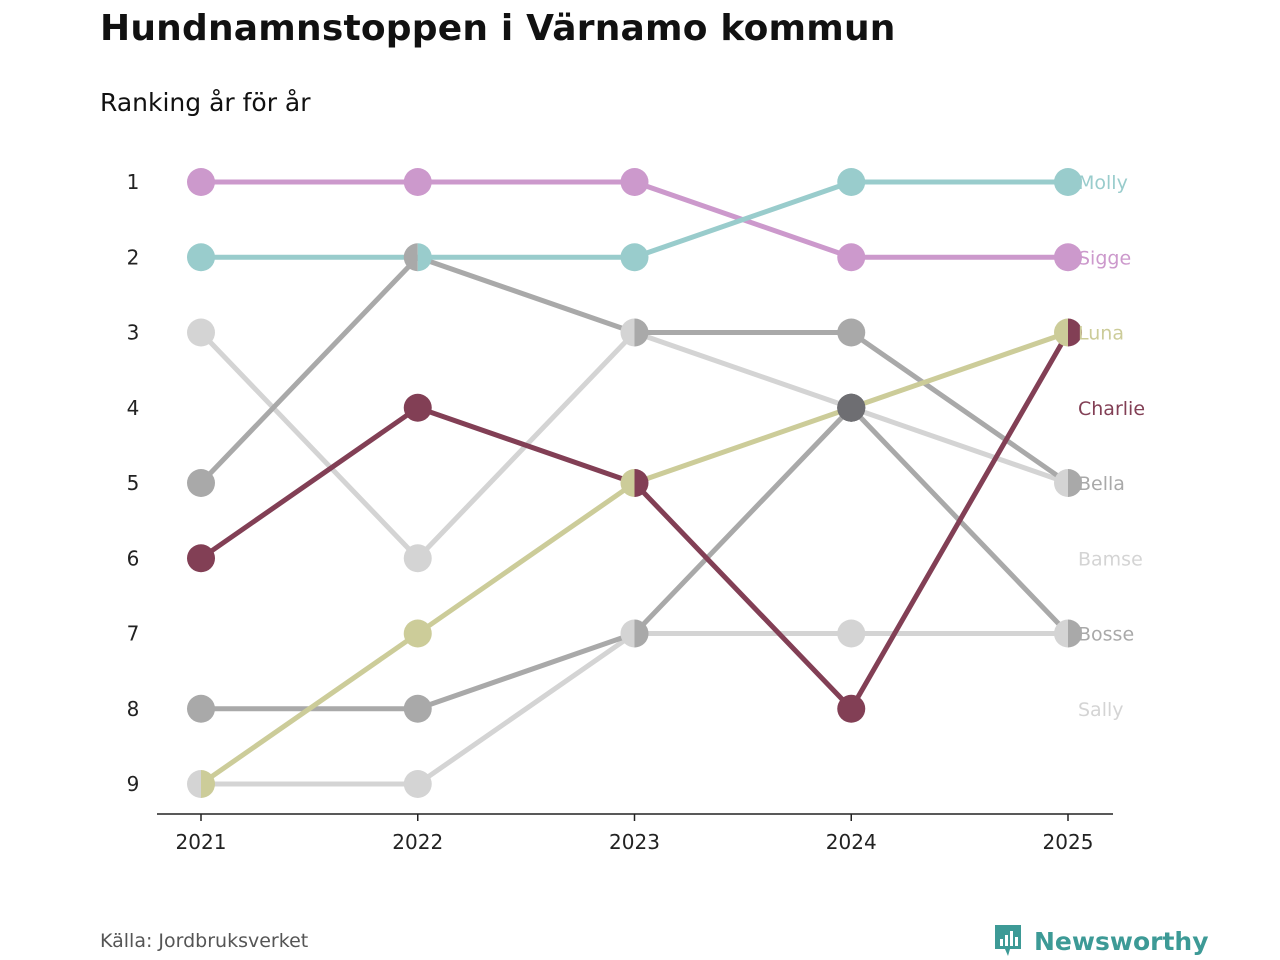 This screenshot has width=1280, height=960. Describe the element at coordinates (417, 182) in the screenshot. I see `point-sigge-2022` at that location.